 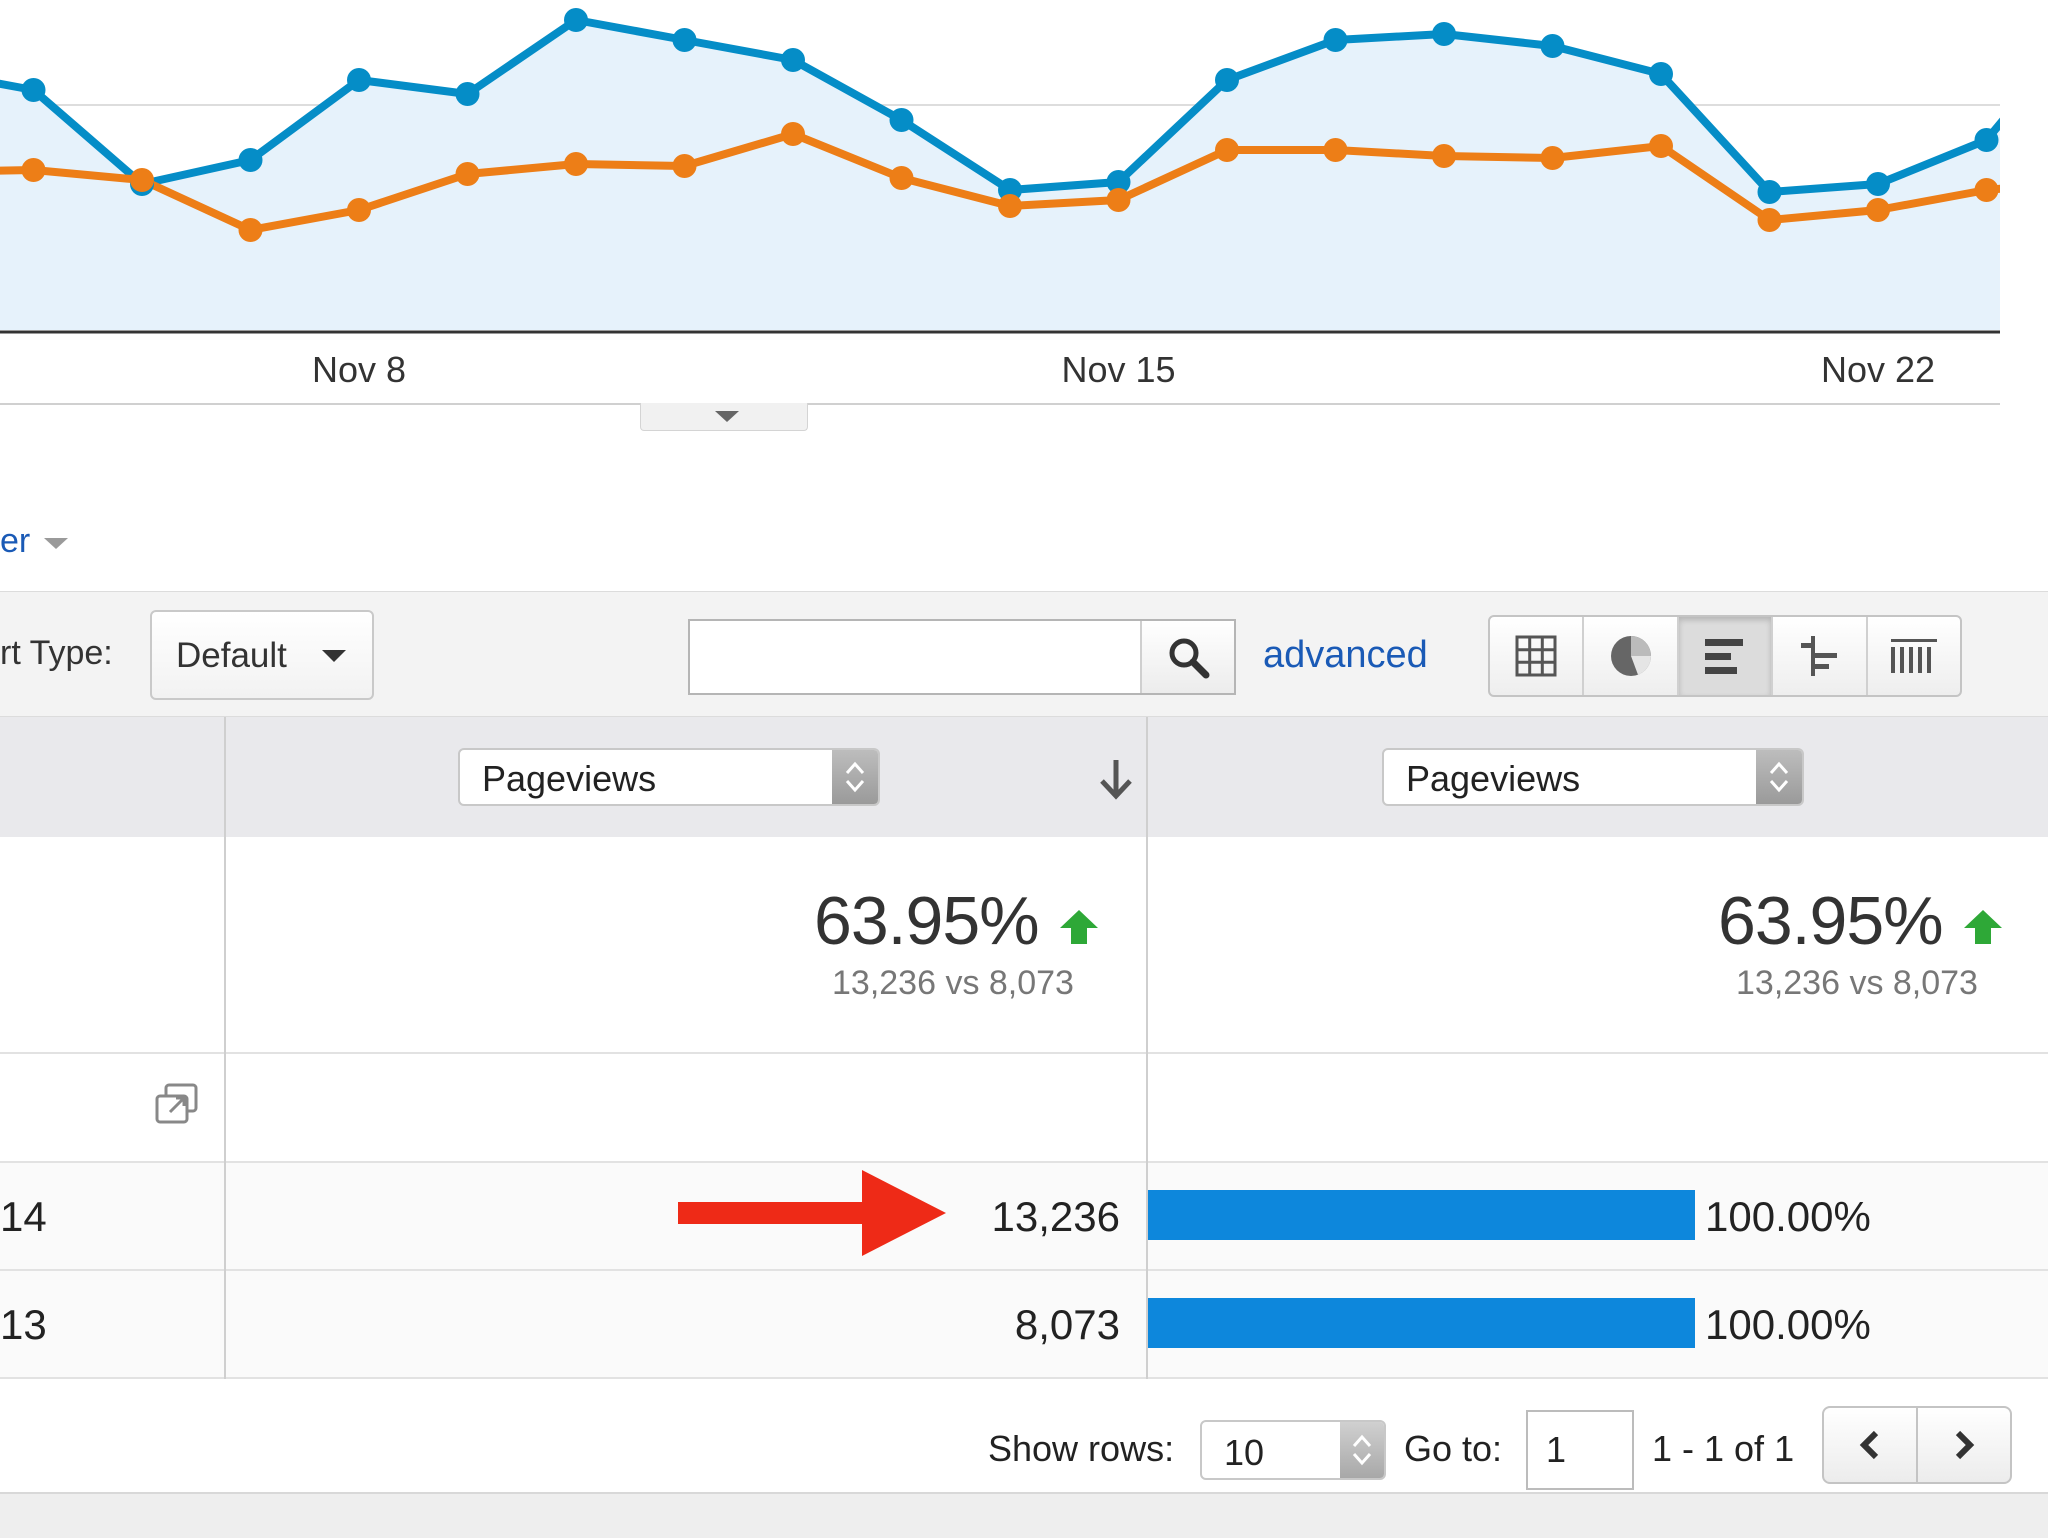 What do you see at coordinates (1055, 1216) in the screenshot?
I see `row-value: 13,236` at bounding box center [1055, 1216].